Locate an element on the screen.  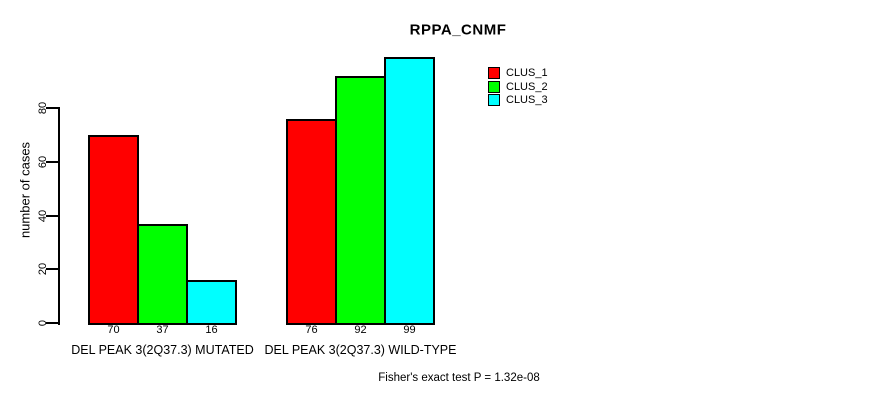
category-label: DEL PEAK 3(2Q37.3) MUTATED is located at coordinates (162, 350).